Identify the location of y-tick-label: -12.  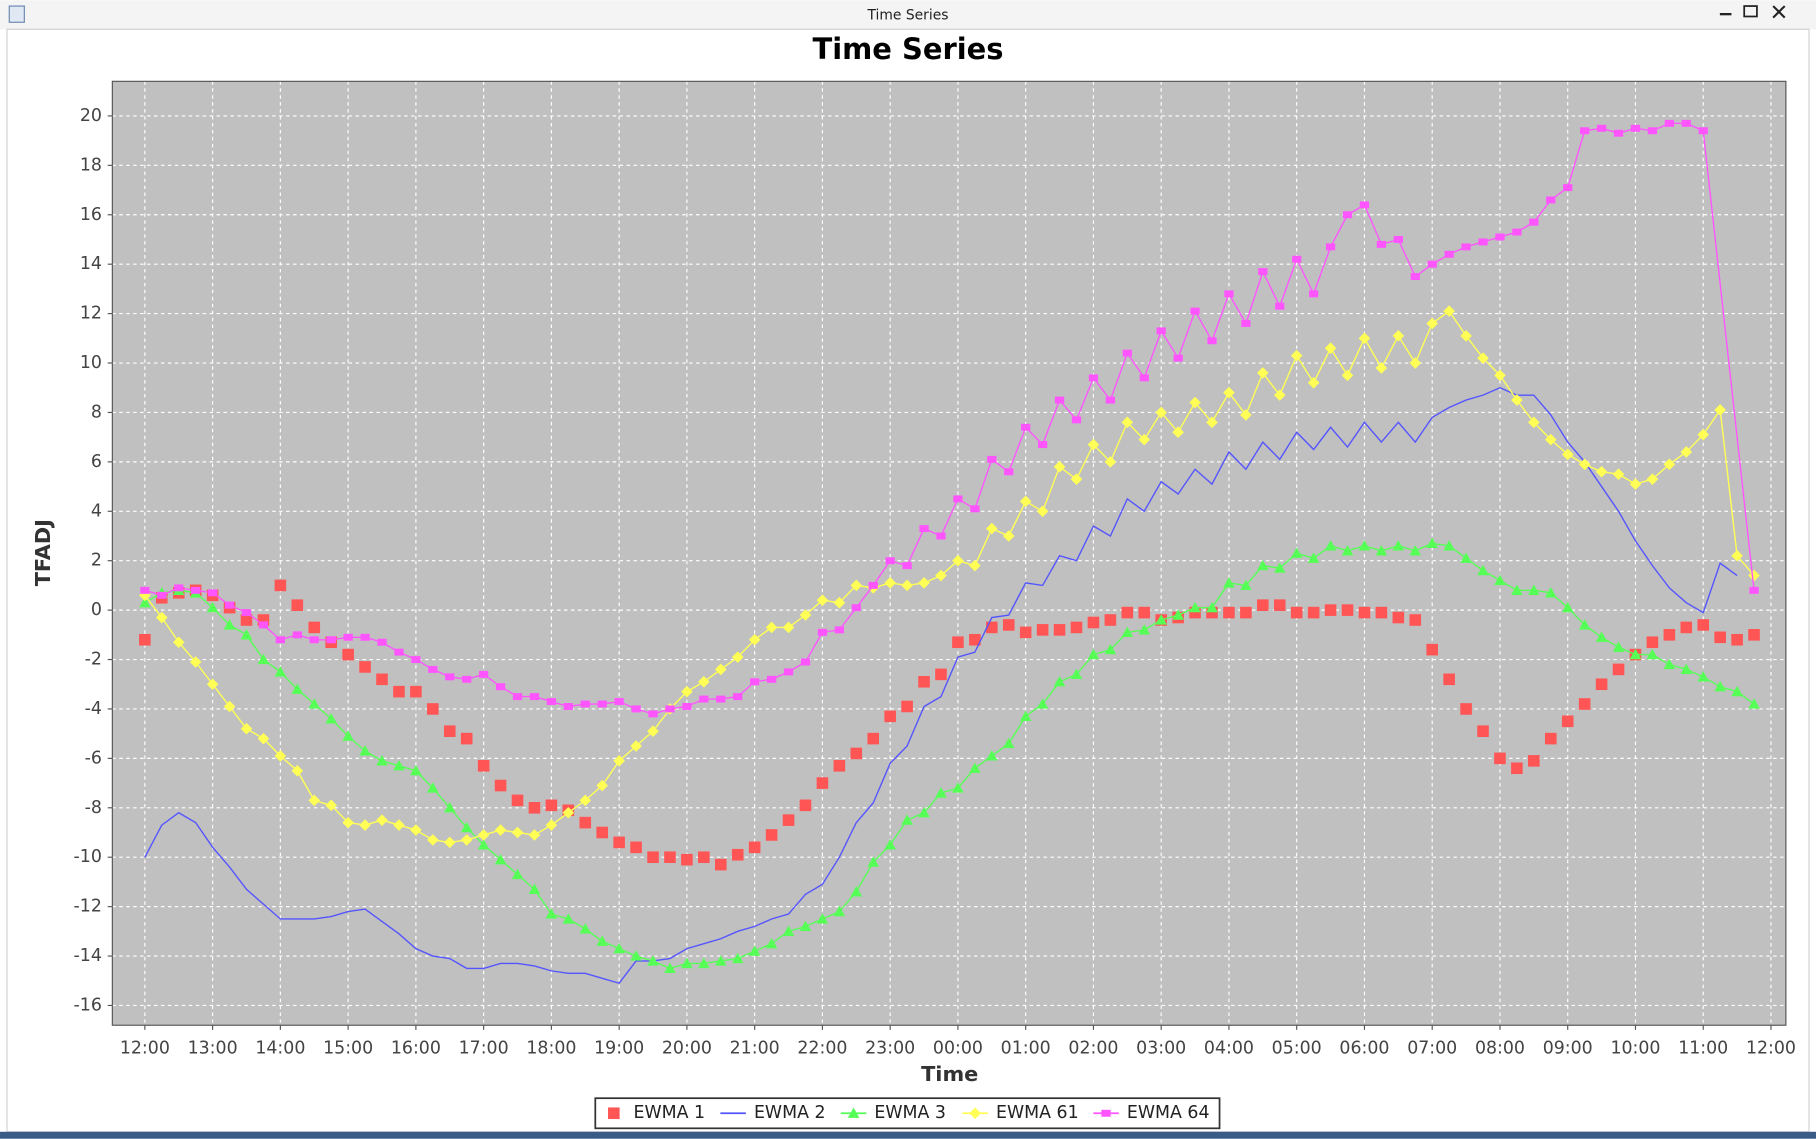
(88, 907).